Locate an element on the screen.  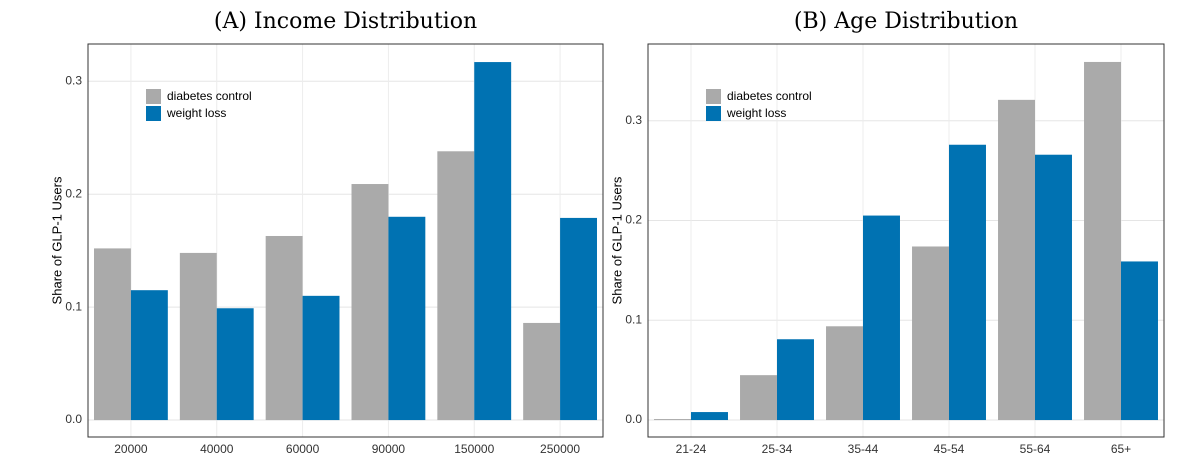
x-tick-label: 21-24 is located at coordinates (691, 449).